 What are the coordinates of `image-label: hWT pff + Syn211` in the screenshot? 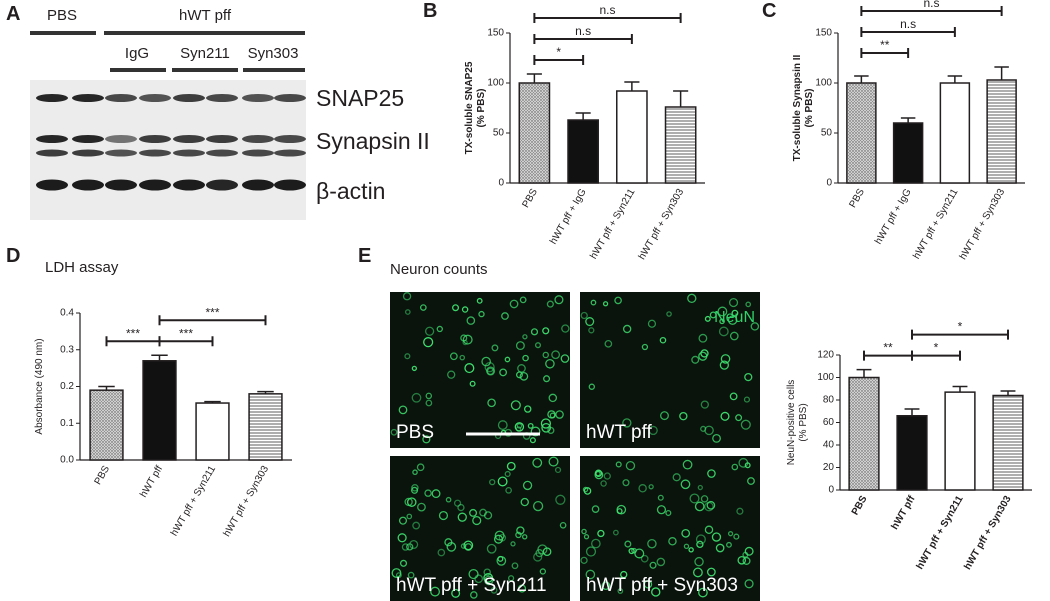 It's located at (471, 585).